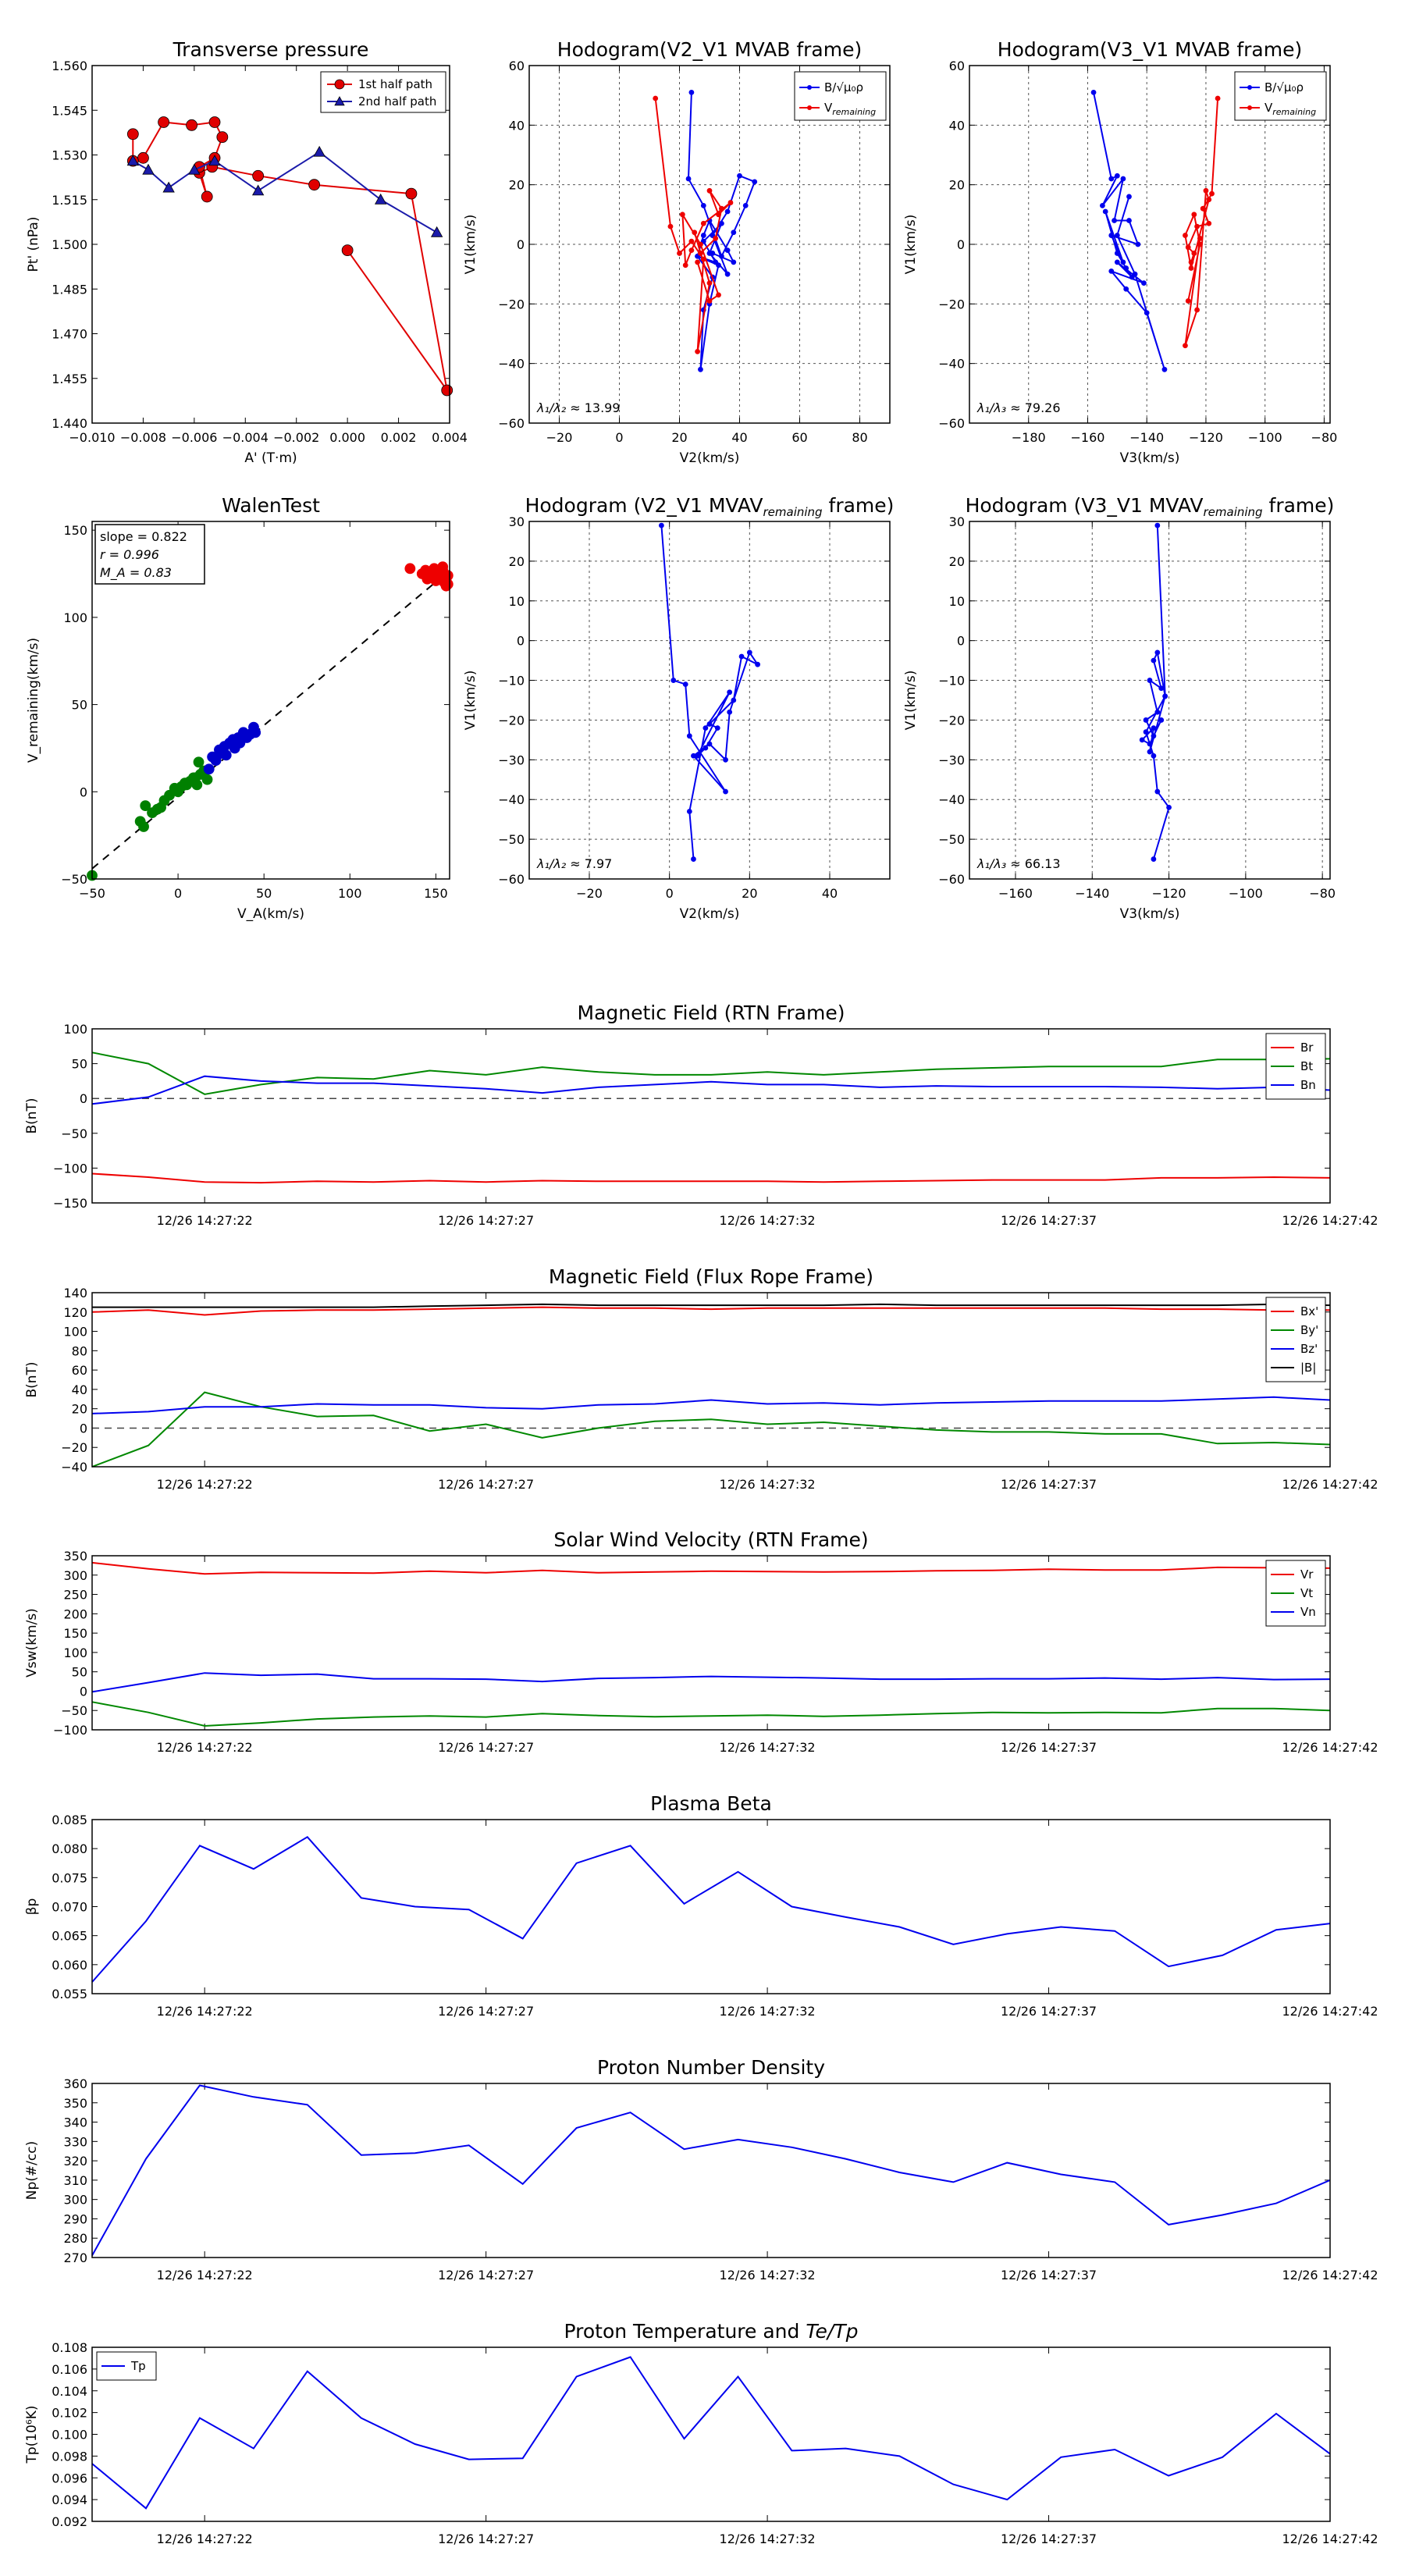 This screenshot has height=2576, width=1405. I want to click on y-tick-label: 330, so click(75, 2141).